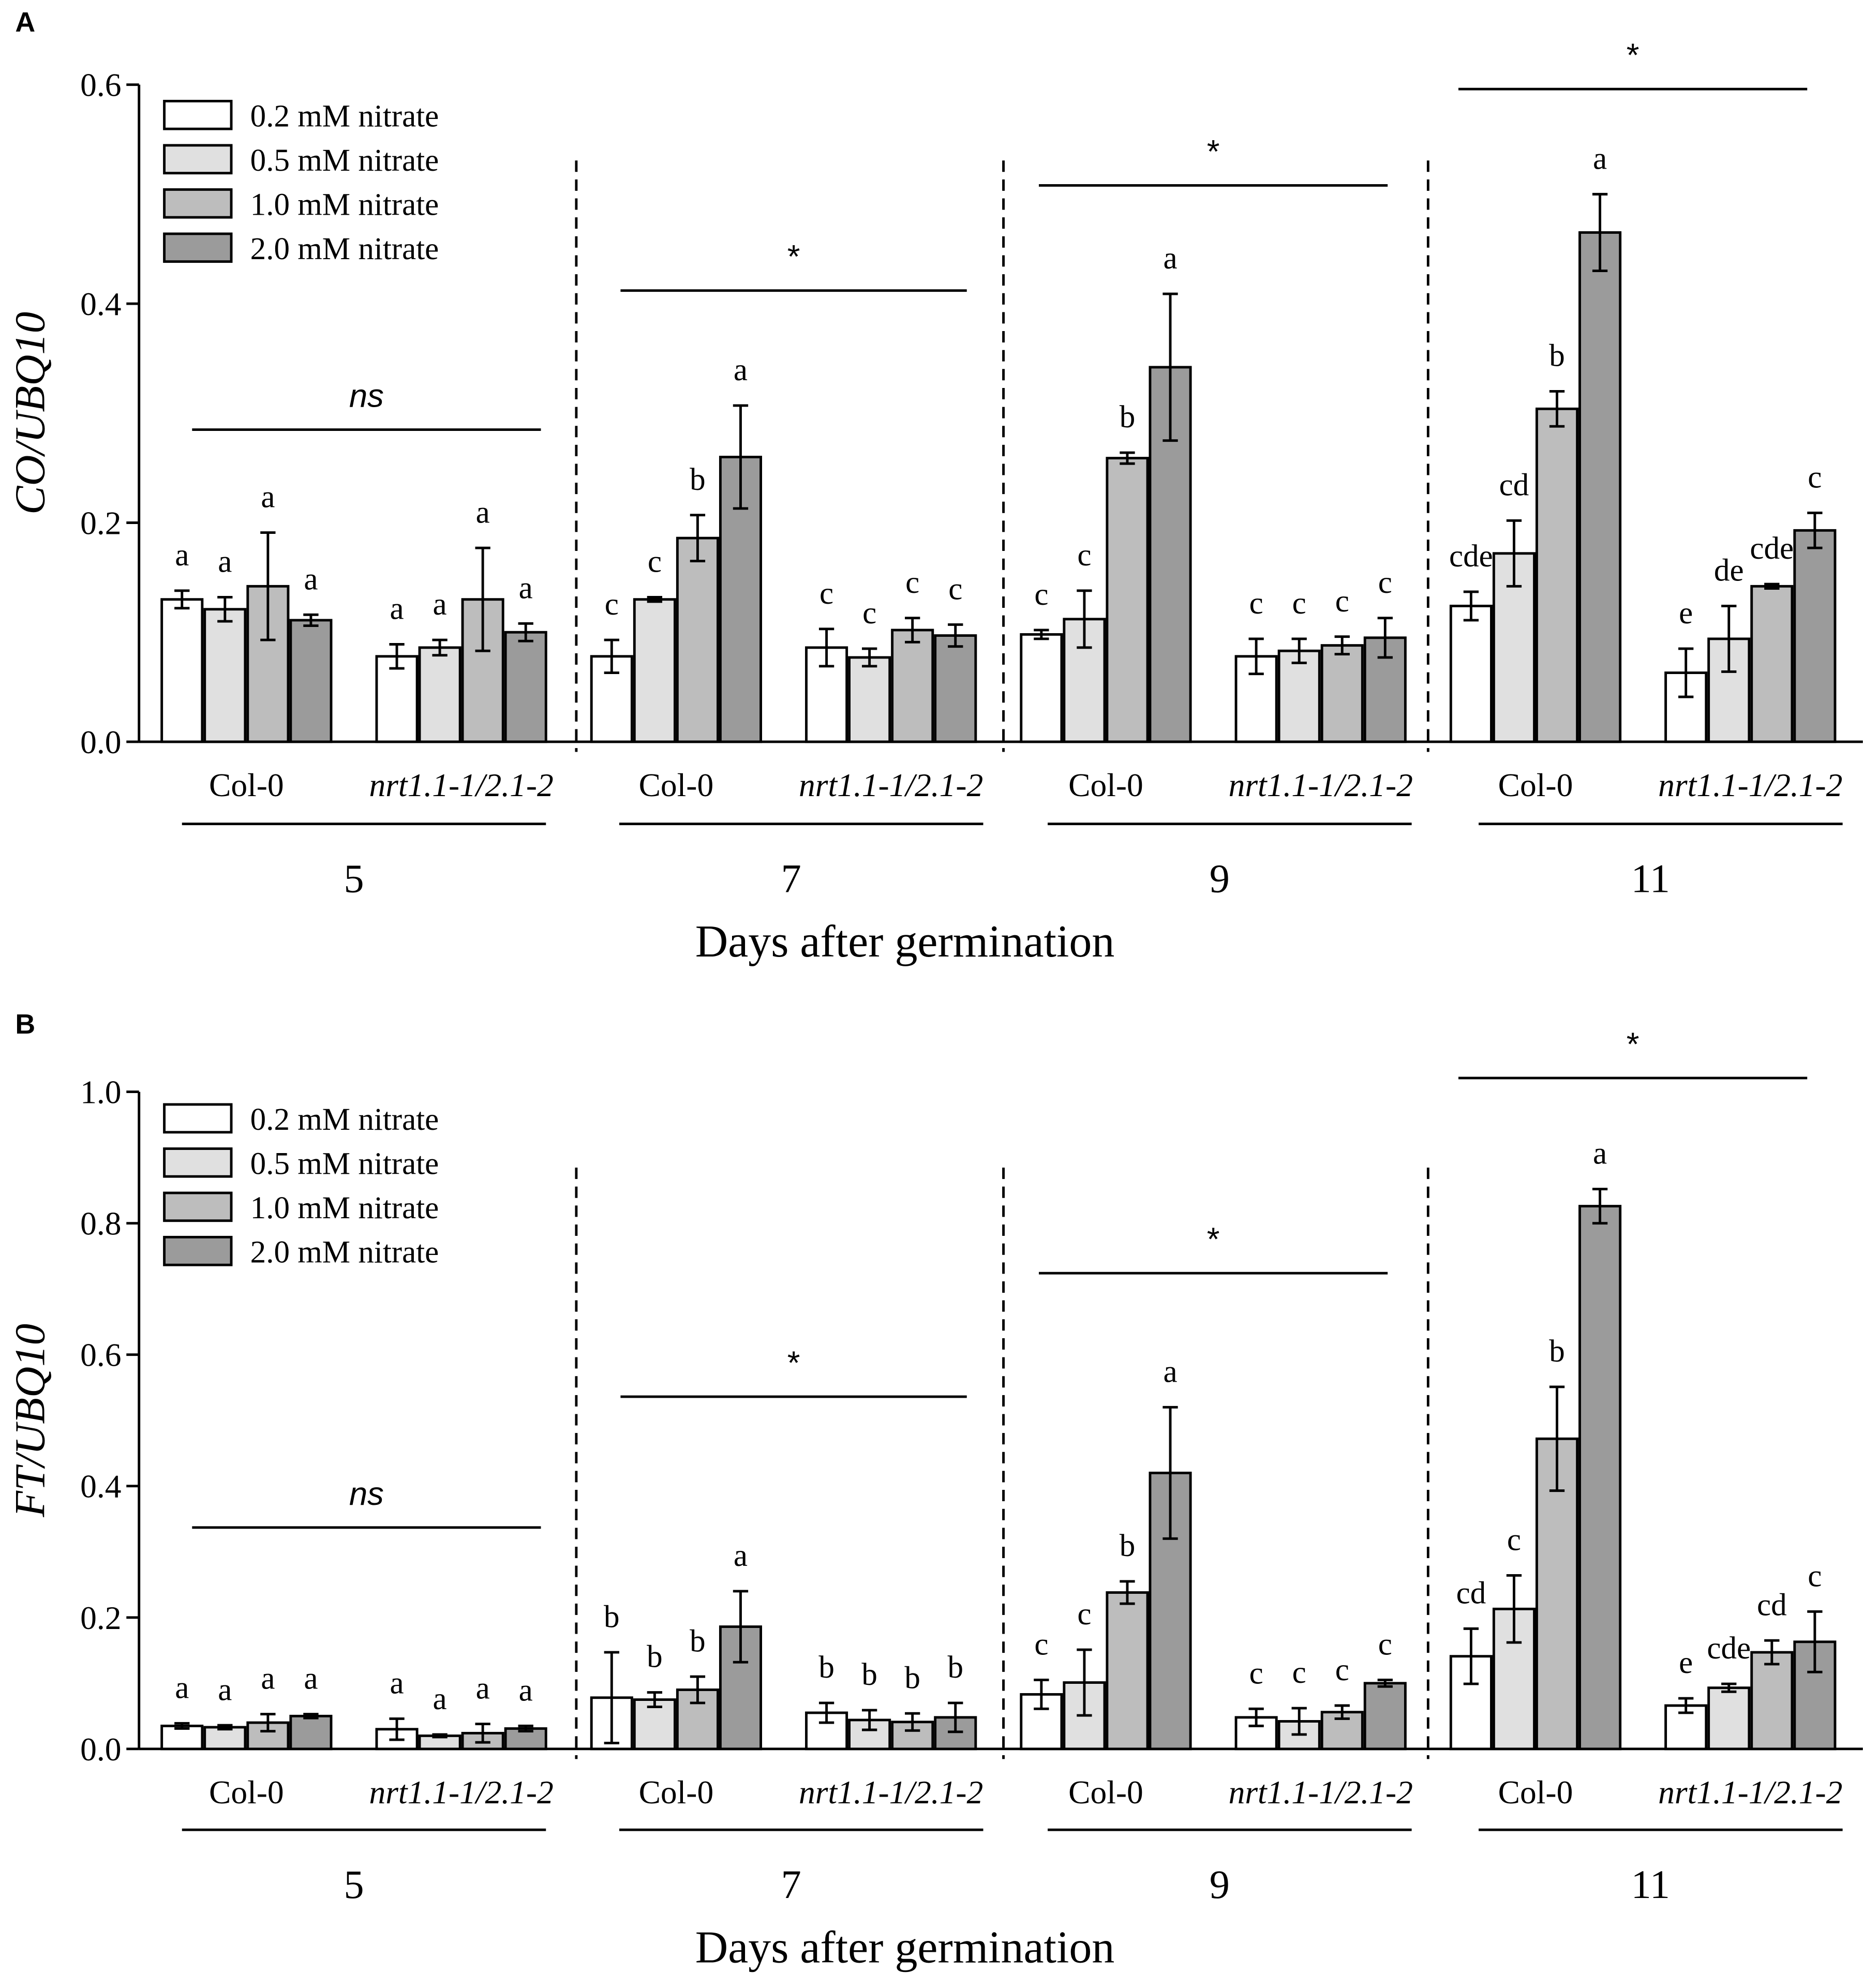  Describe the element at coordinates (100, 1092) in the screenshot. I see `y-tick-label: 1.0` at that location.